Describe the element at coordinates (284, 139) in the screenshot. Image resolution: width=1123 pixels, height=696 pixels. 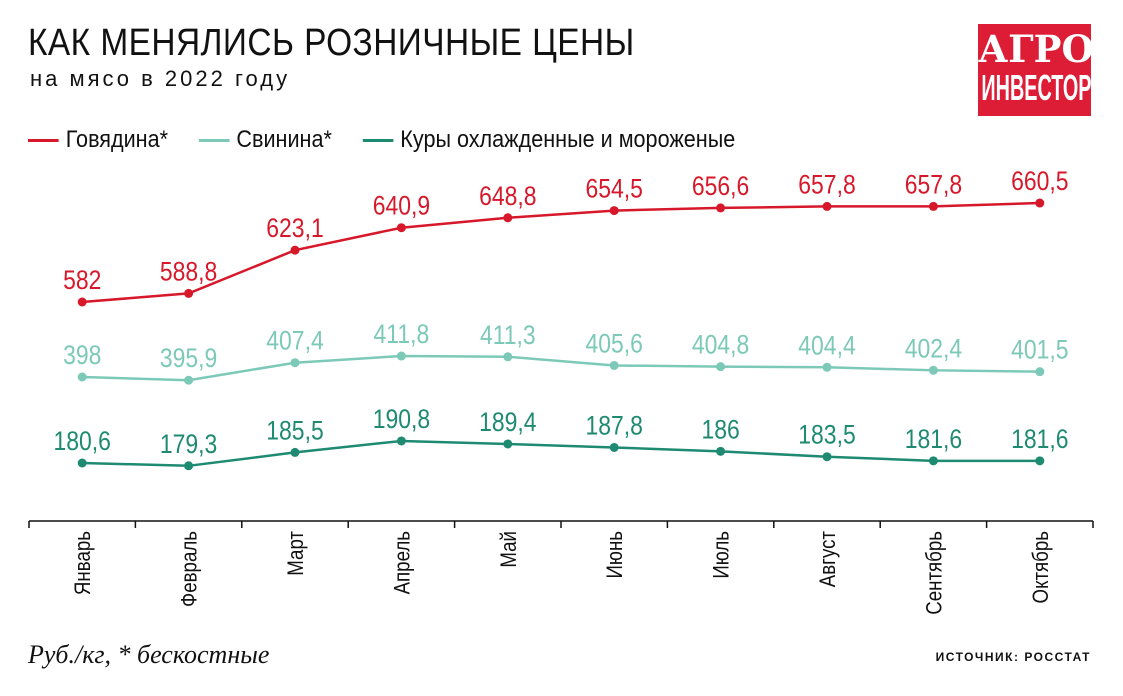
I see `legend-label: Свинина*` at that location.